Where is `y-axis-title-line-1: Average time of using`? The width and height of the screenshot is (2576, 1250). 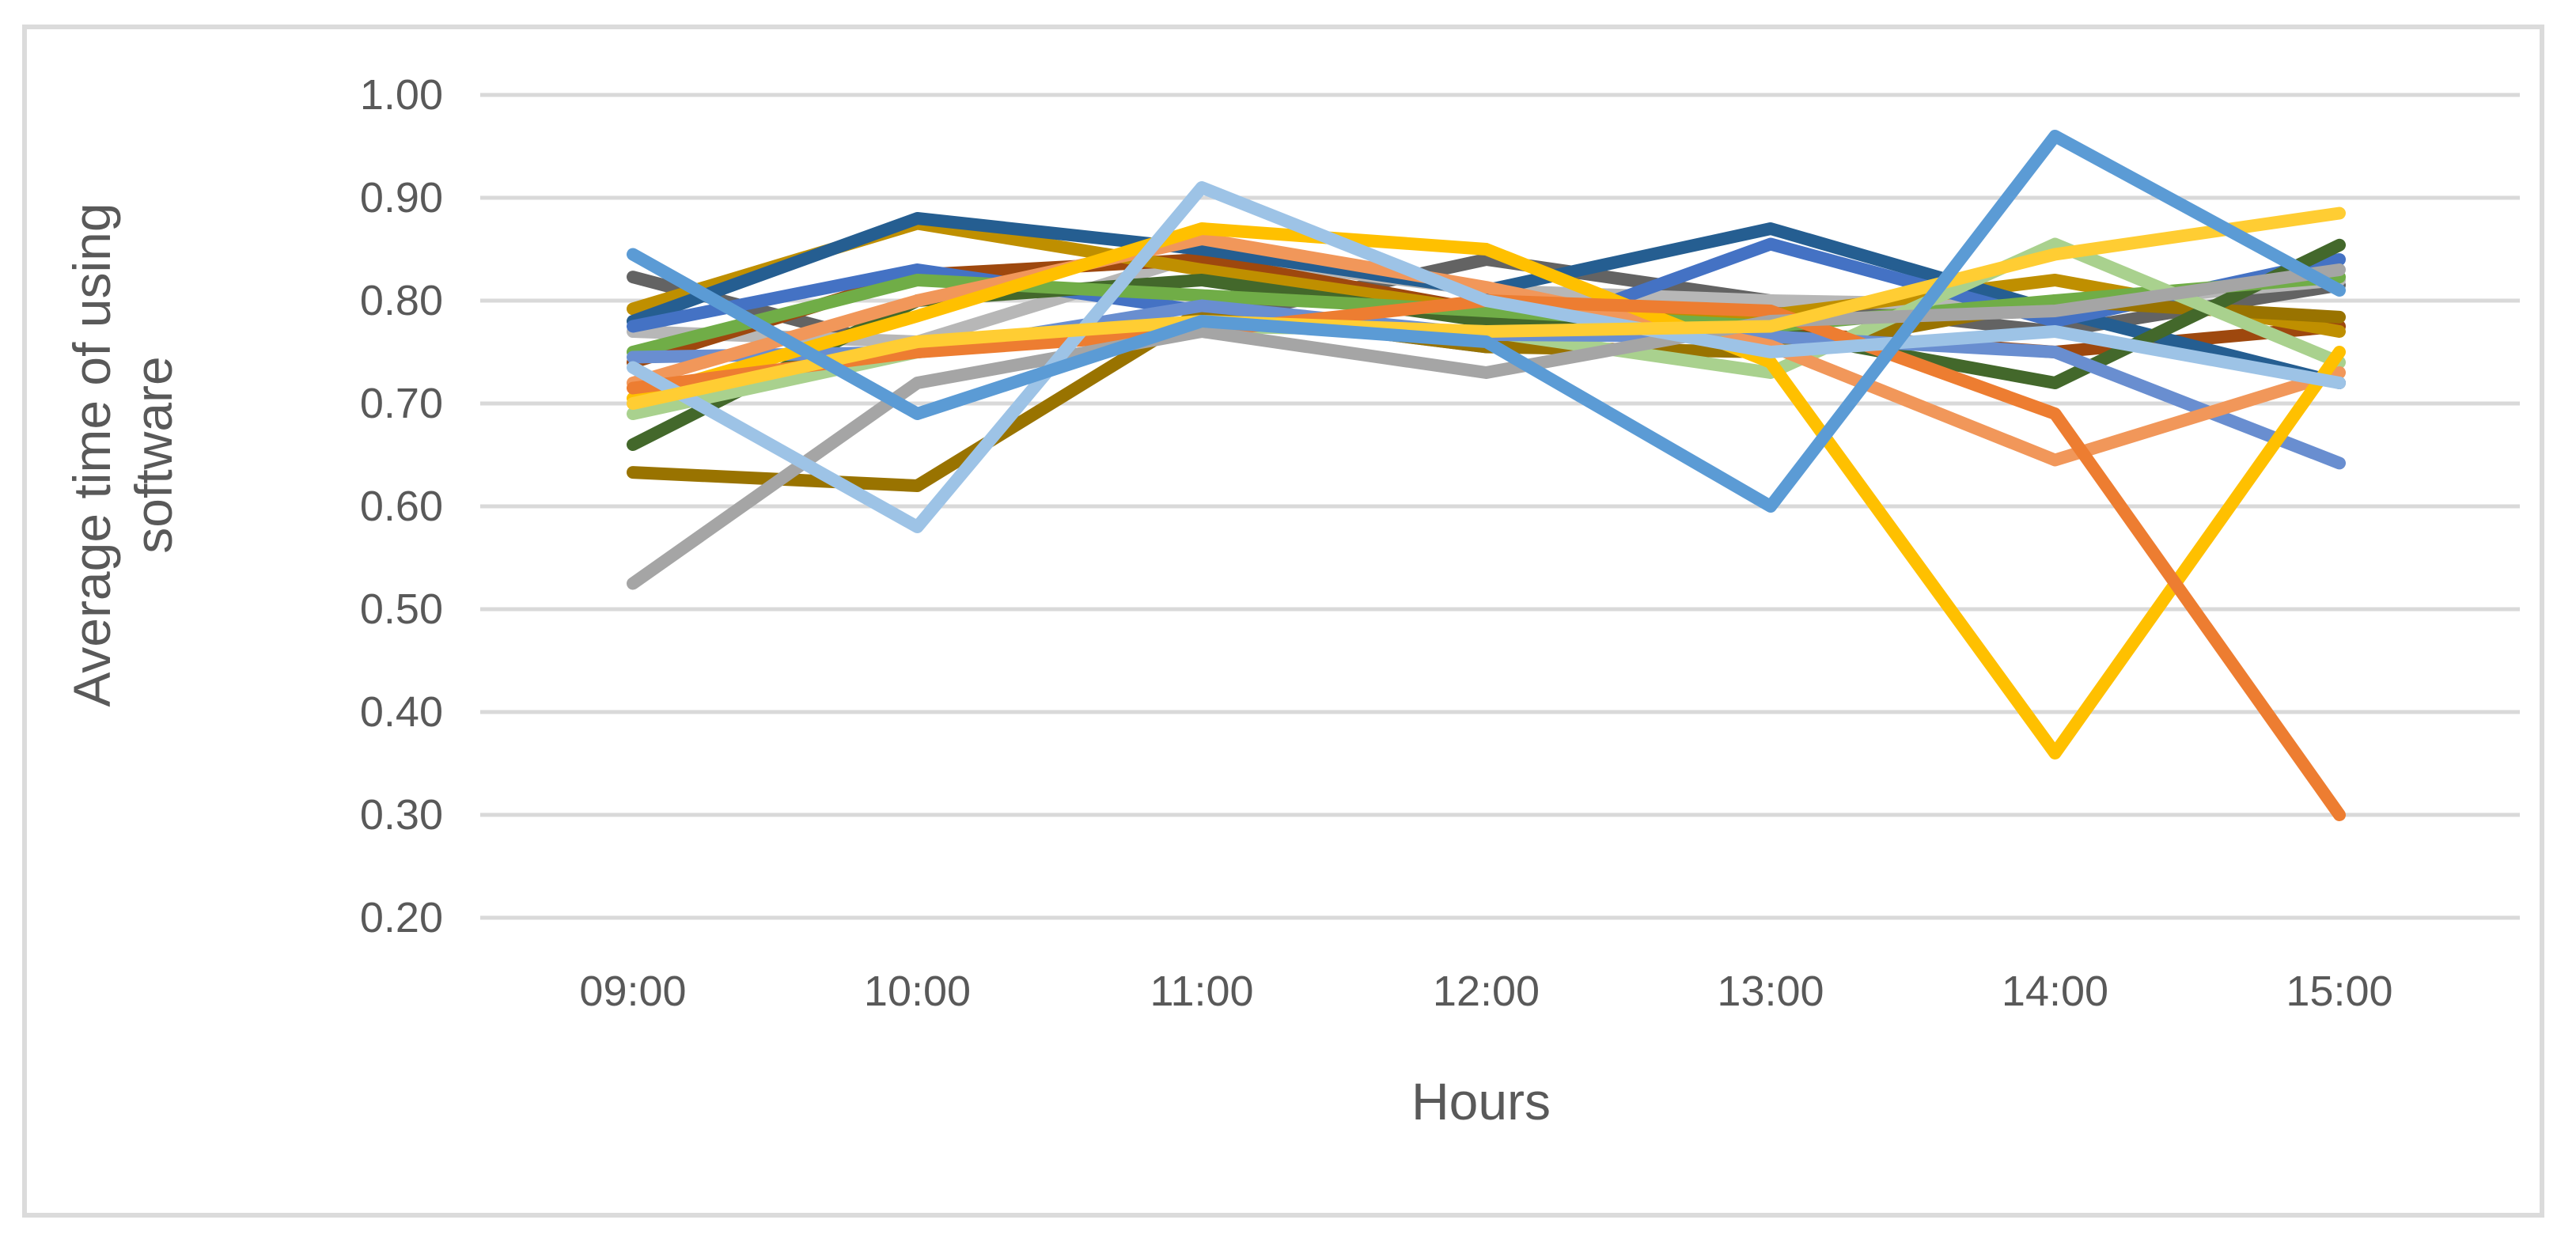
y-axis-title-line-1: Average time of using is located at coordinates (92, 455).